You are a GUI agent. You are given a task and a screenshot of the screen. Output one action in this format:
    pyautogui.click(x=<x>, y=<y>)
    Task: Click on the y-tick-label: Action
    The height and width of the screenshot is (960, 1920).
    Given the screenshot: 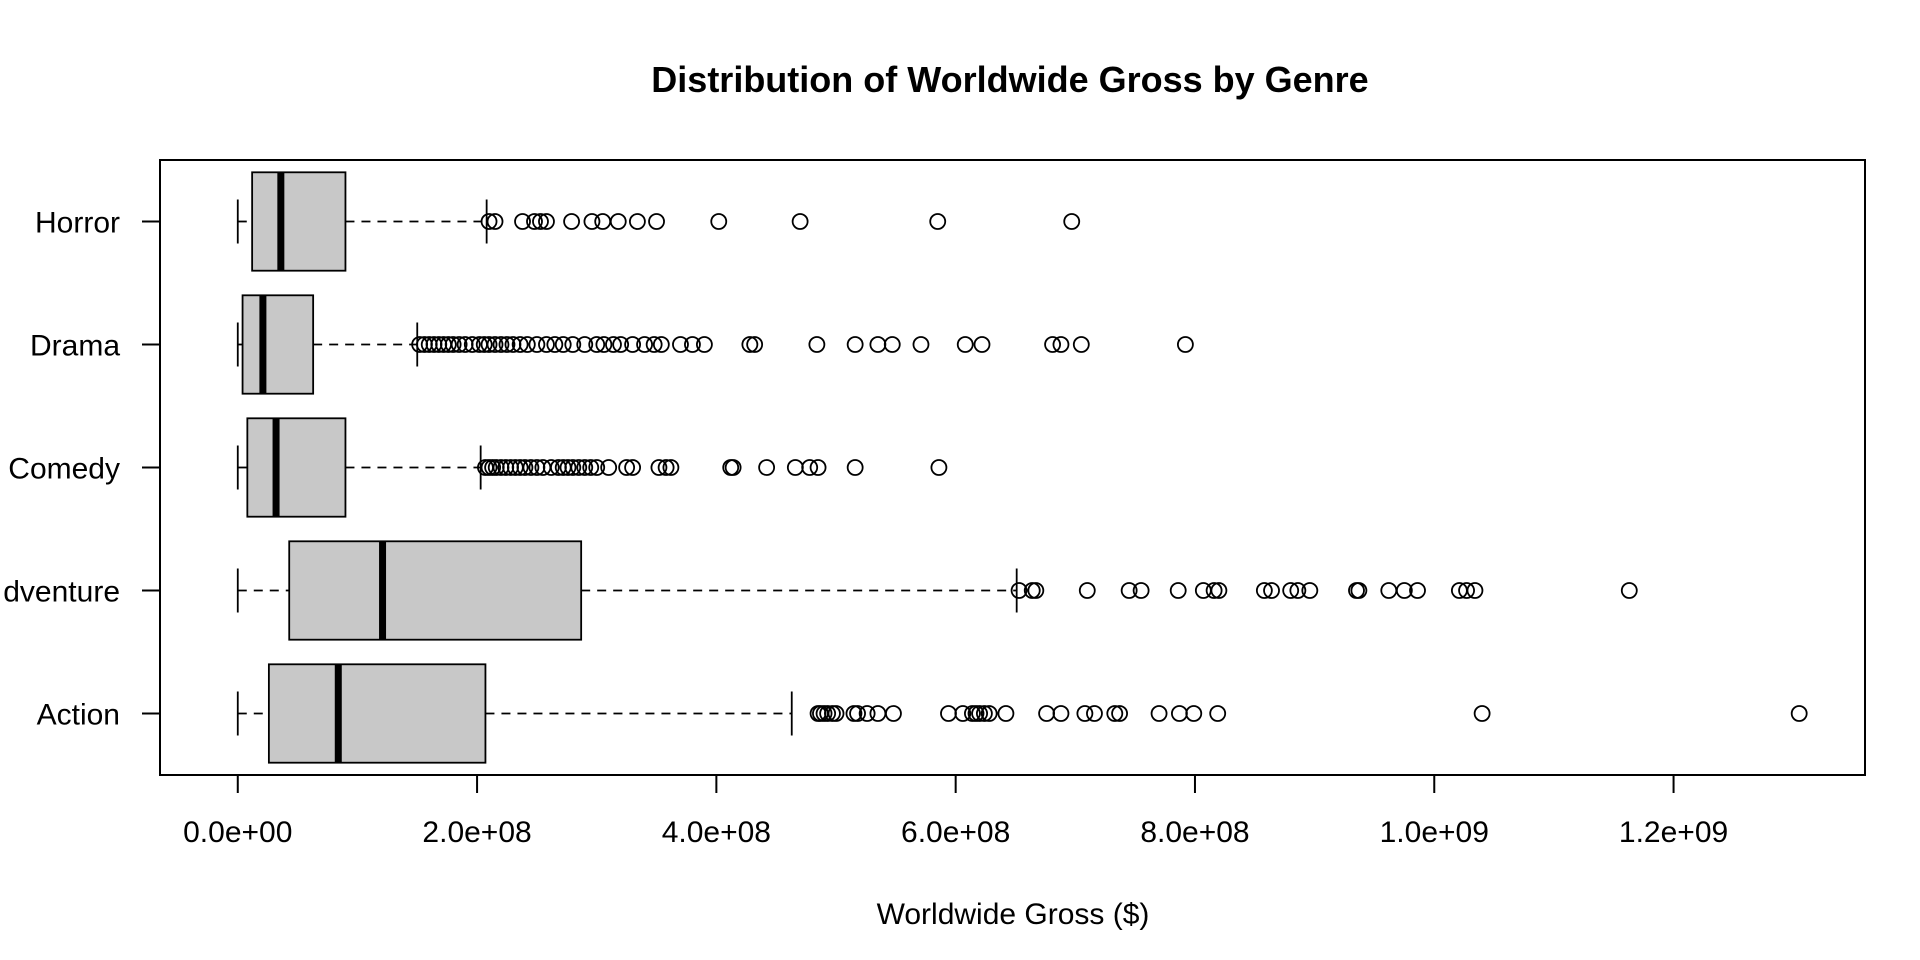 What is the action you would take?
    pyautogui.click(x=78, y=715)
    